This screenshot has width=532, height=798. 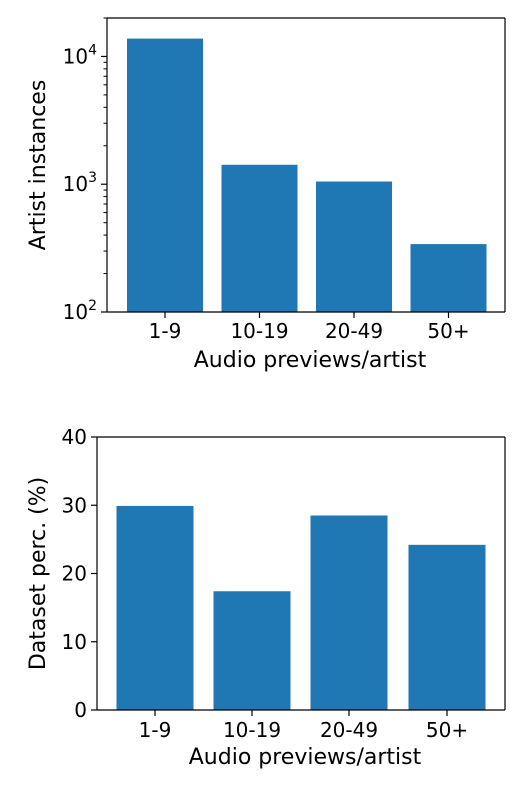 What do you see at coordinates (80, 55) in the screenshot?
I see `y-tick-label: 10⁴` at bounding box center [80, 55].